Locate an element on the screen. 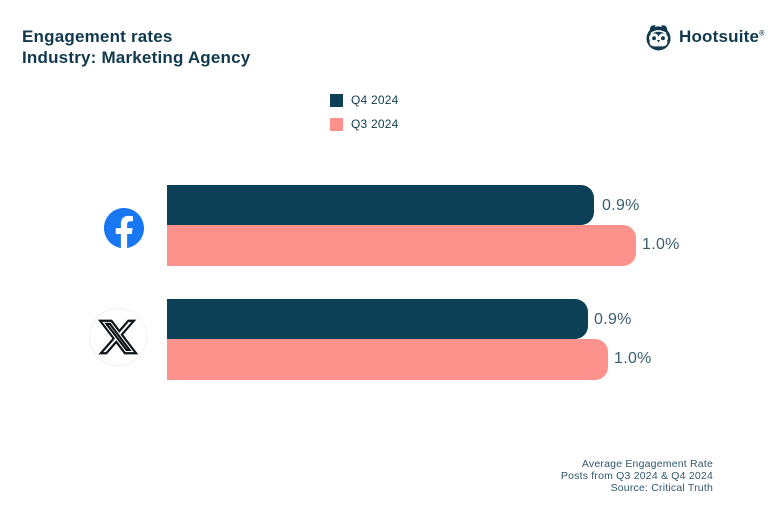  value-label-x-q4: 0.9% is located at coordinates (613, 319).